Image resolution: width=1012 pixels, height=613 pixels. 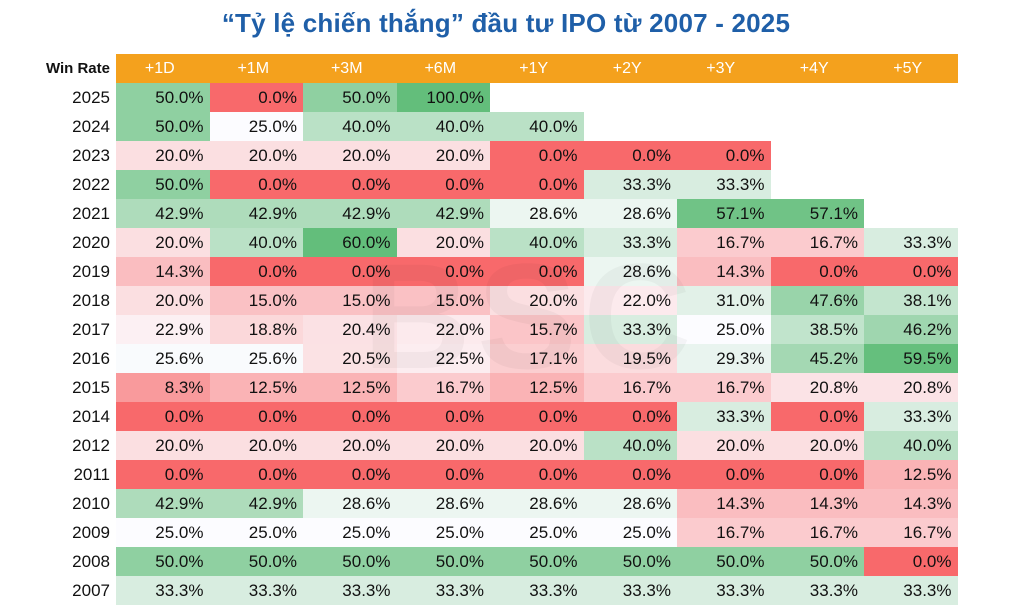 What do you see at coordinates (68, 329) in the screenshot?
I see `row-year-label: 2017` at bounding box center [68, 329].